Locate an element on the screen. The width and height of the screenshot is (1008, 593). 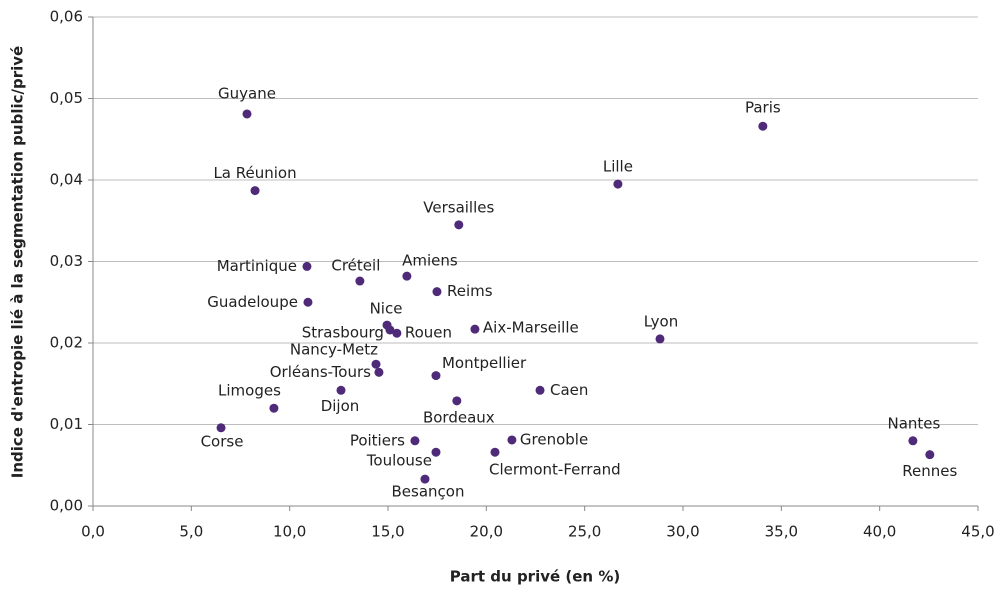
point-label: Limoges is located at coordinates (249, 391).